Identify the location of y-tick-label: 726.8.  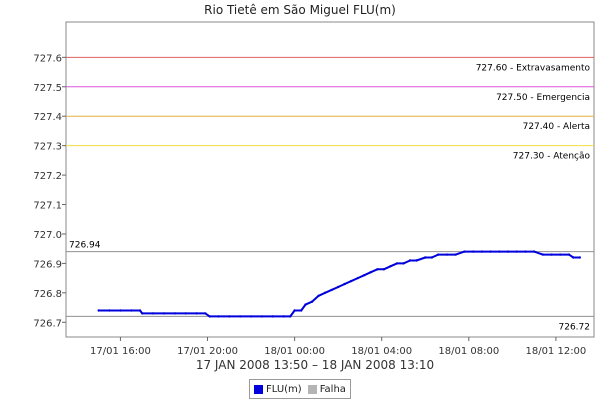
(47, 294).